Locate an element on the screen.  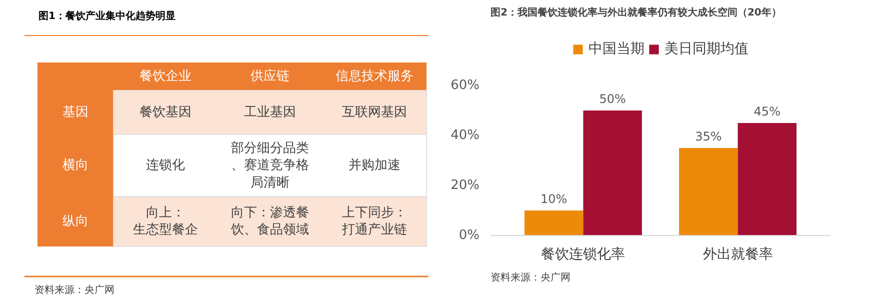
x-tick-label: 餐饮连锁化率 is located at coordinates (583, 254).